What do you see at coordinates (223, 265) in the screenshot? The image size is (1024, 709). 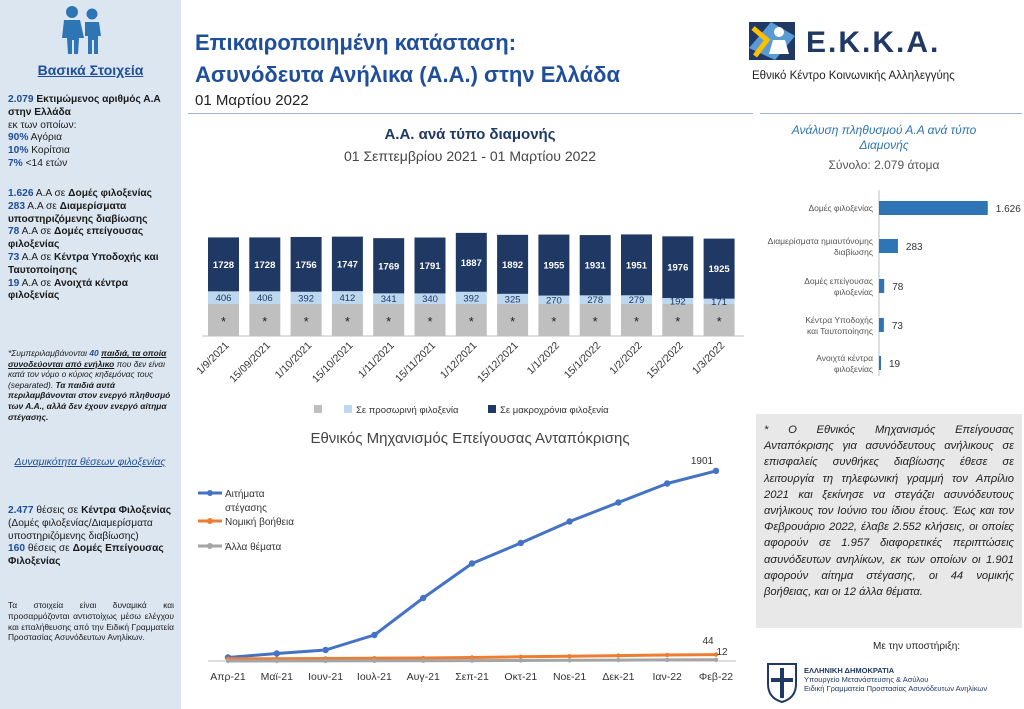 I see `chart1-perm-label: 1728` at bounding box center [223, 265].